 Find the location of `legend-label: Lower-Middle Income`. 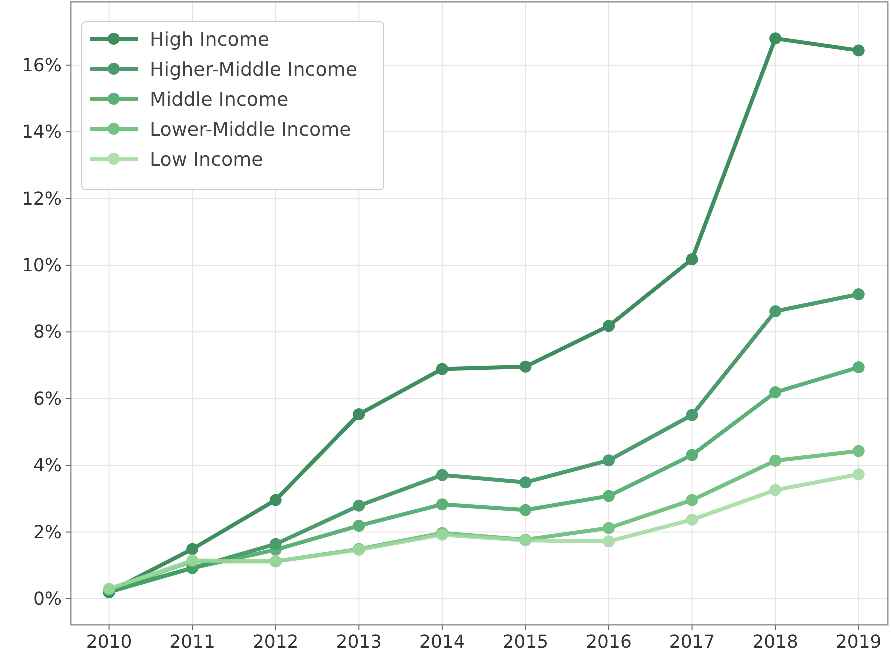

legend-label: Lower-Middle Income is located at coordinates (251, 130).